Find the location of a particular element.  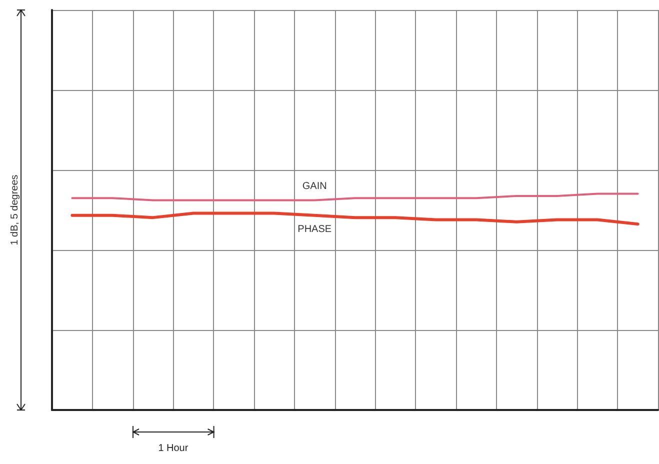

text: 1 Hour is located at coordinates (173, 448).